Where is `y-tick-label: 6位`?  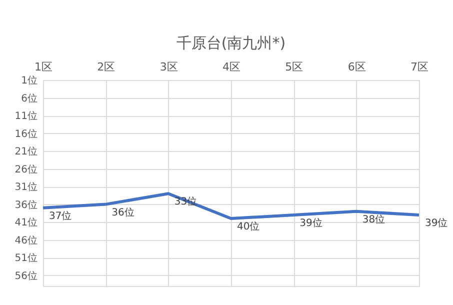
y-tick-label: 6位 is located at coordinates (29, 98).